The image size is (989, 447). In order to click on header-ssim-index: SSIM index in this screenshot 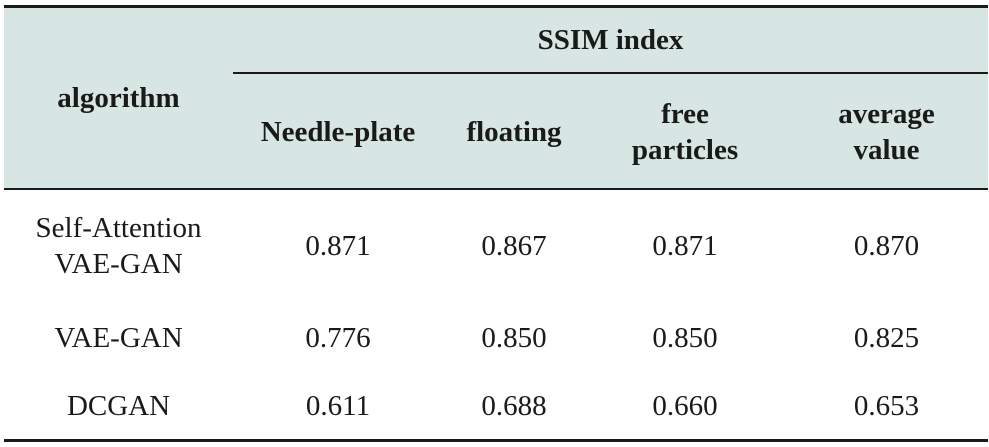, I will do `click(610, 39)`.